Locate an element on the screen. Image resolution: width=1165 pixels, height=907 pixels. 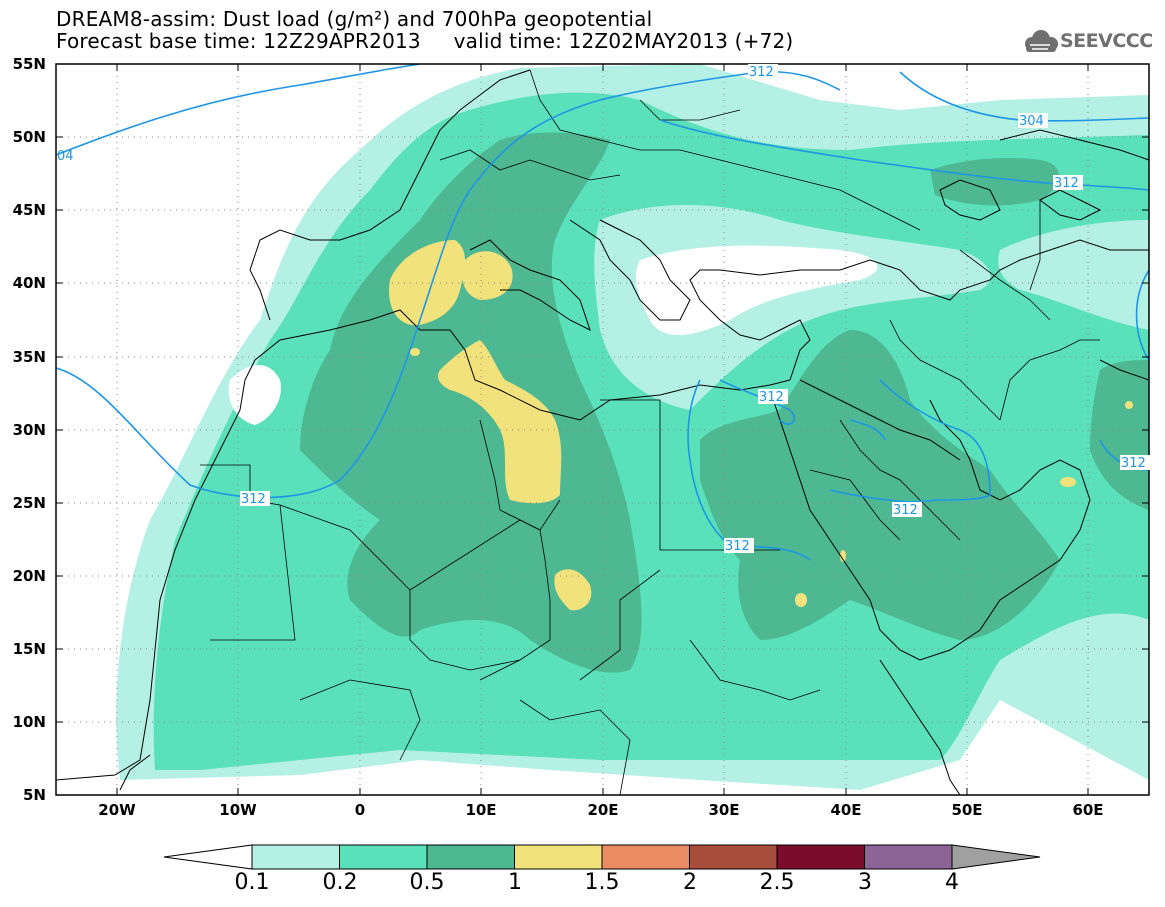
lat-label: 45N is located at coordinates (29, 210).